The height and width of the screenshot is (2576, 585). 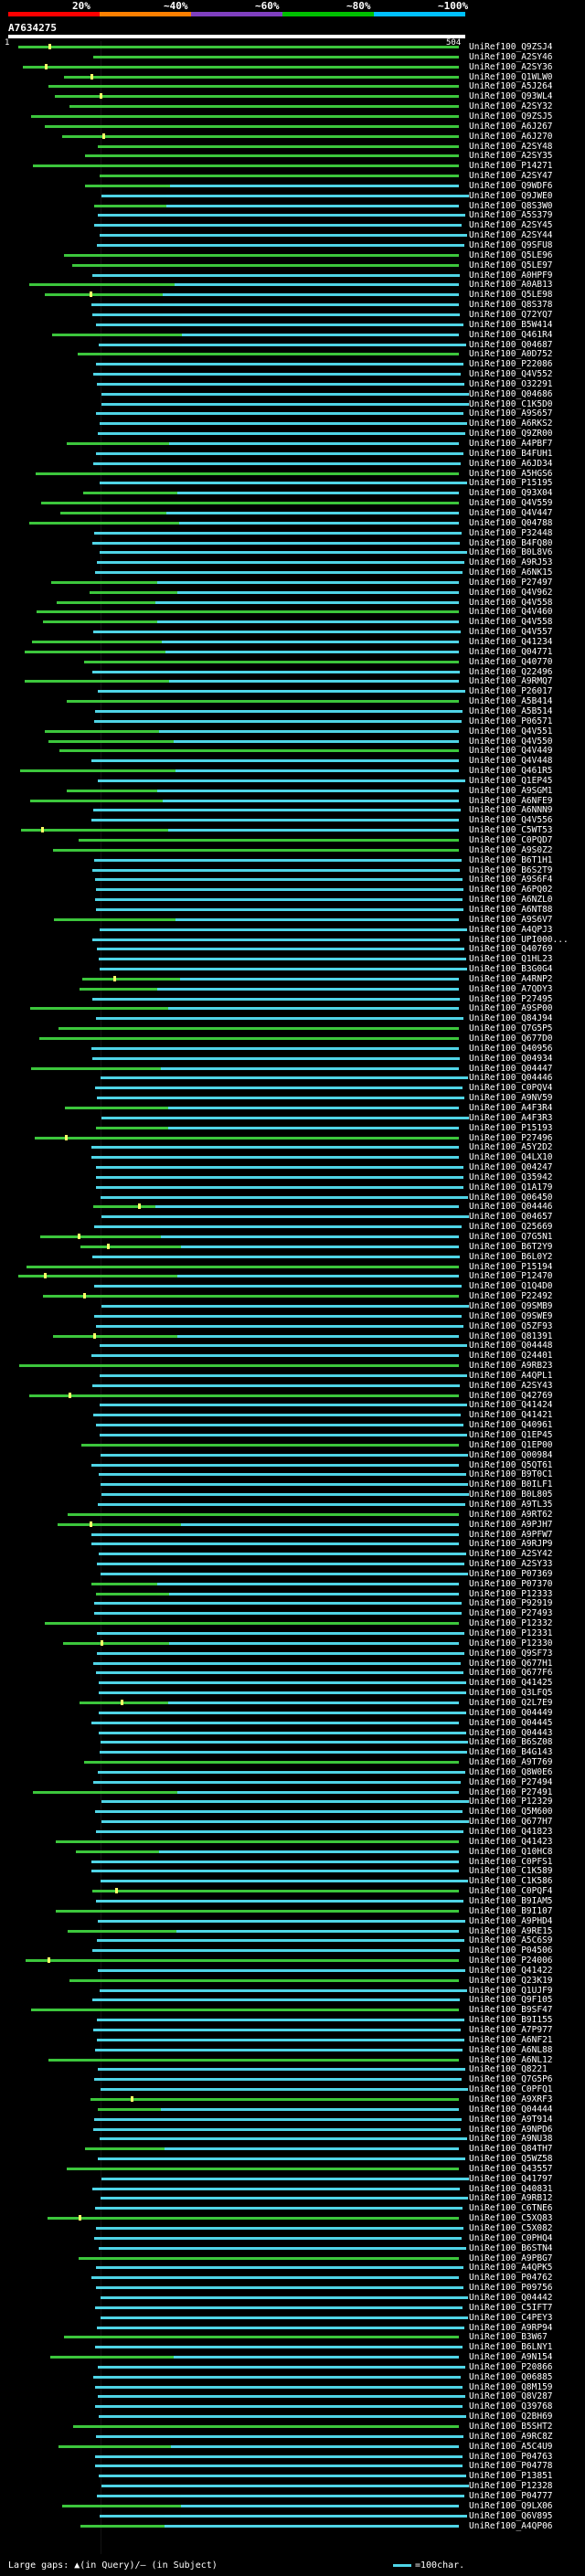 I want to click on hit-row: UniRef100_Q22496, so click(x=293, y=672).